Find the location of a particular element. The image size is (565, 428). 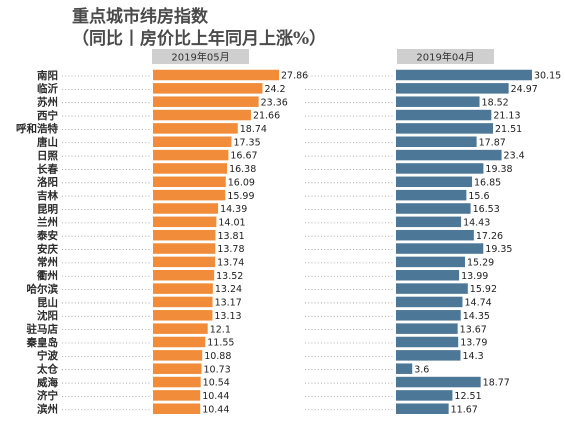

value-label-2019-05: 10.88 is located at coordinates (217, 356).